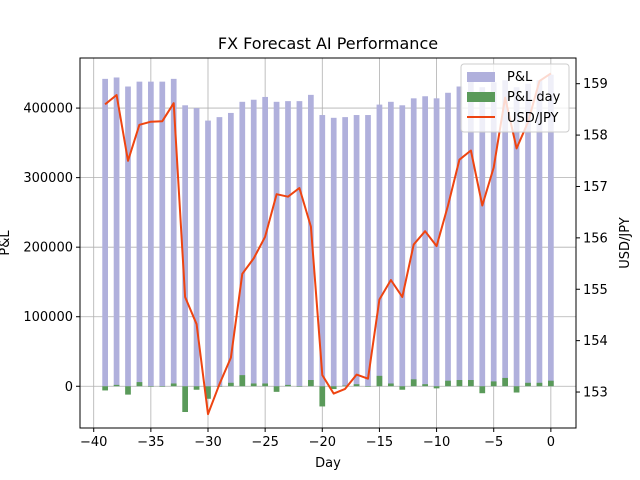  What do you see at coordinates (533, 118) in the screenshot?
I see `legend-label-usdjpy: USD/JPY` at bounding box center [533, 118].